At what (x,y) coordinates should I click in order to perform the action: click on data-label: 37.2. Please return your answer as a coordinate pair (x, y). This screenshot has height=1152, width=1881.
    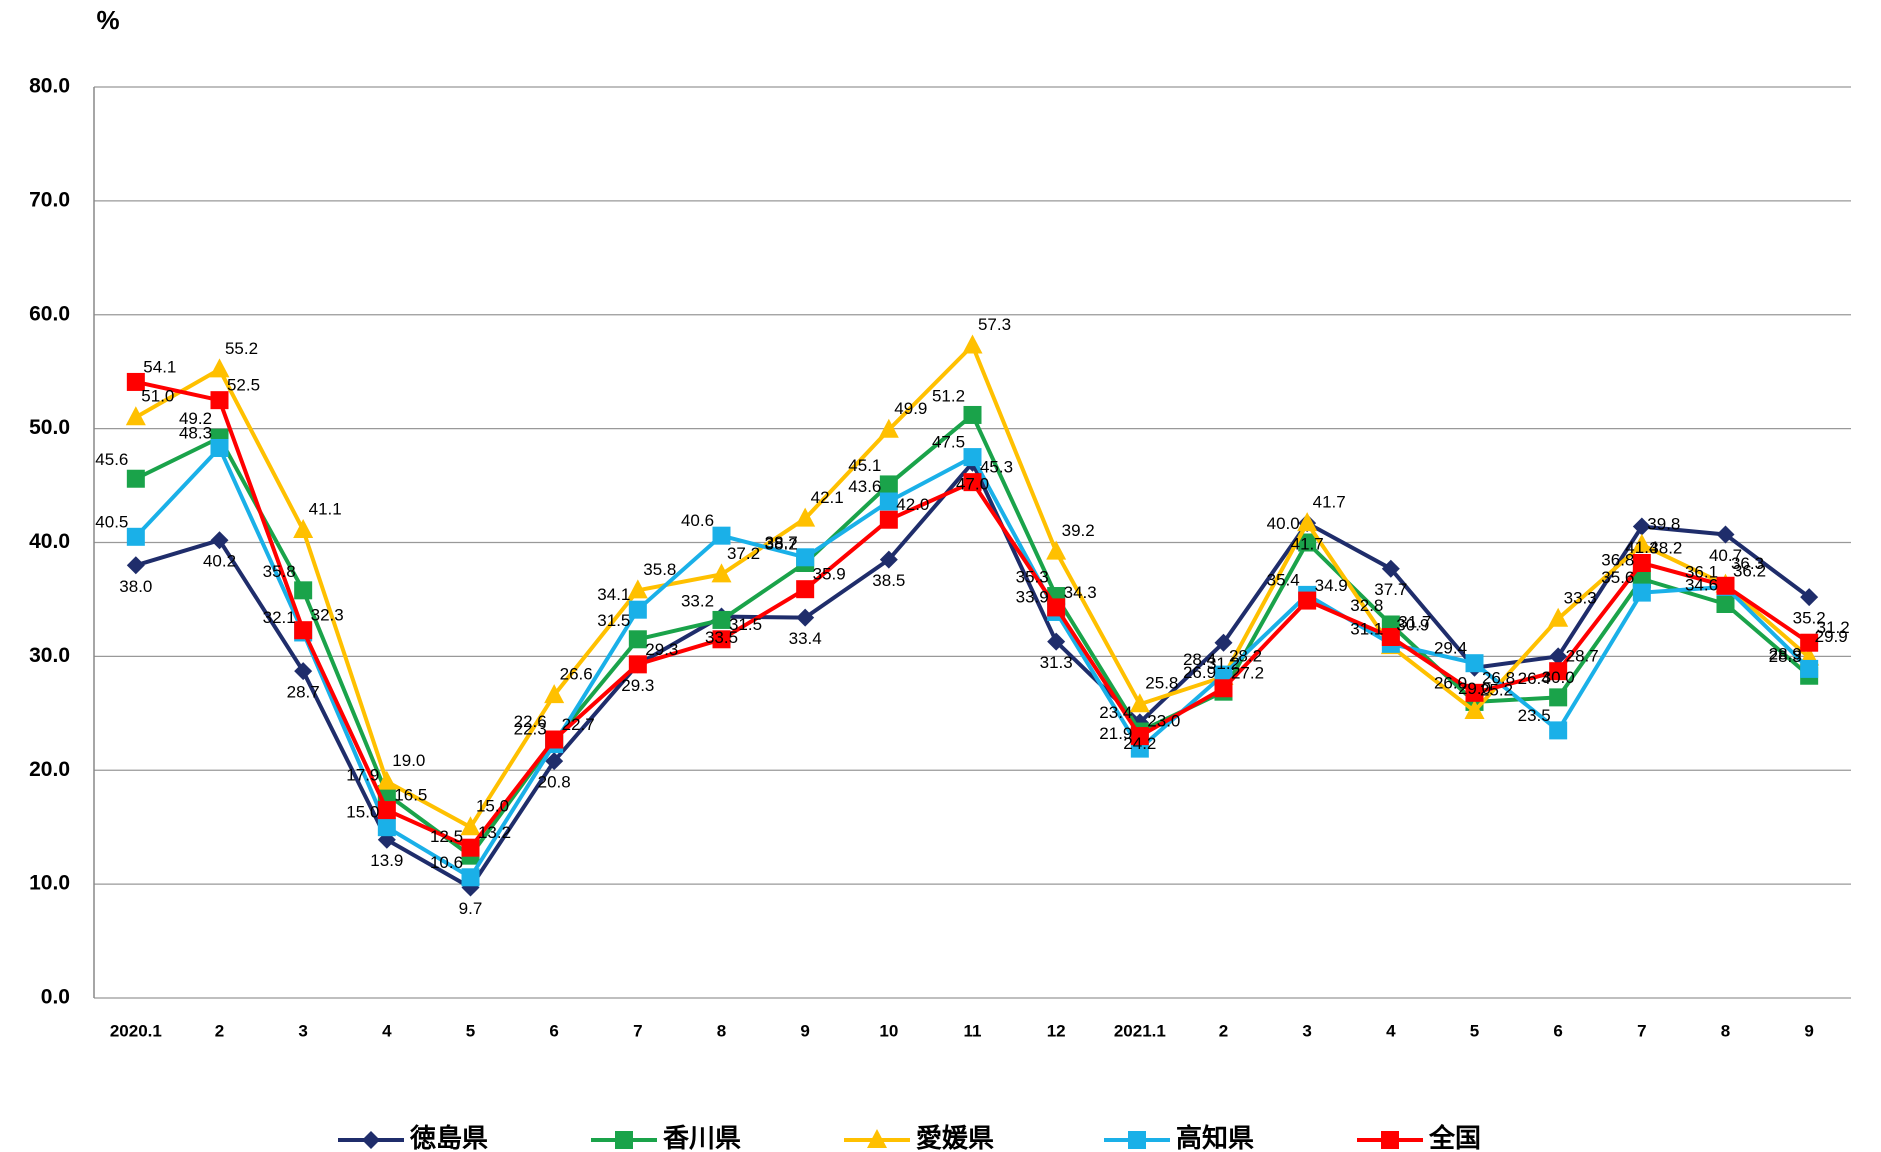
    Looking at the image, I should click on (743, 553).